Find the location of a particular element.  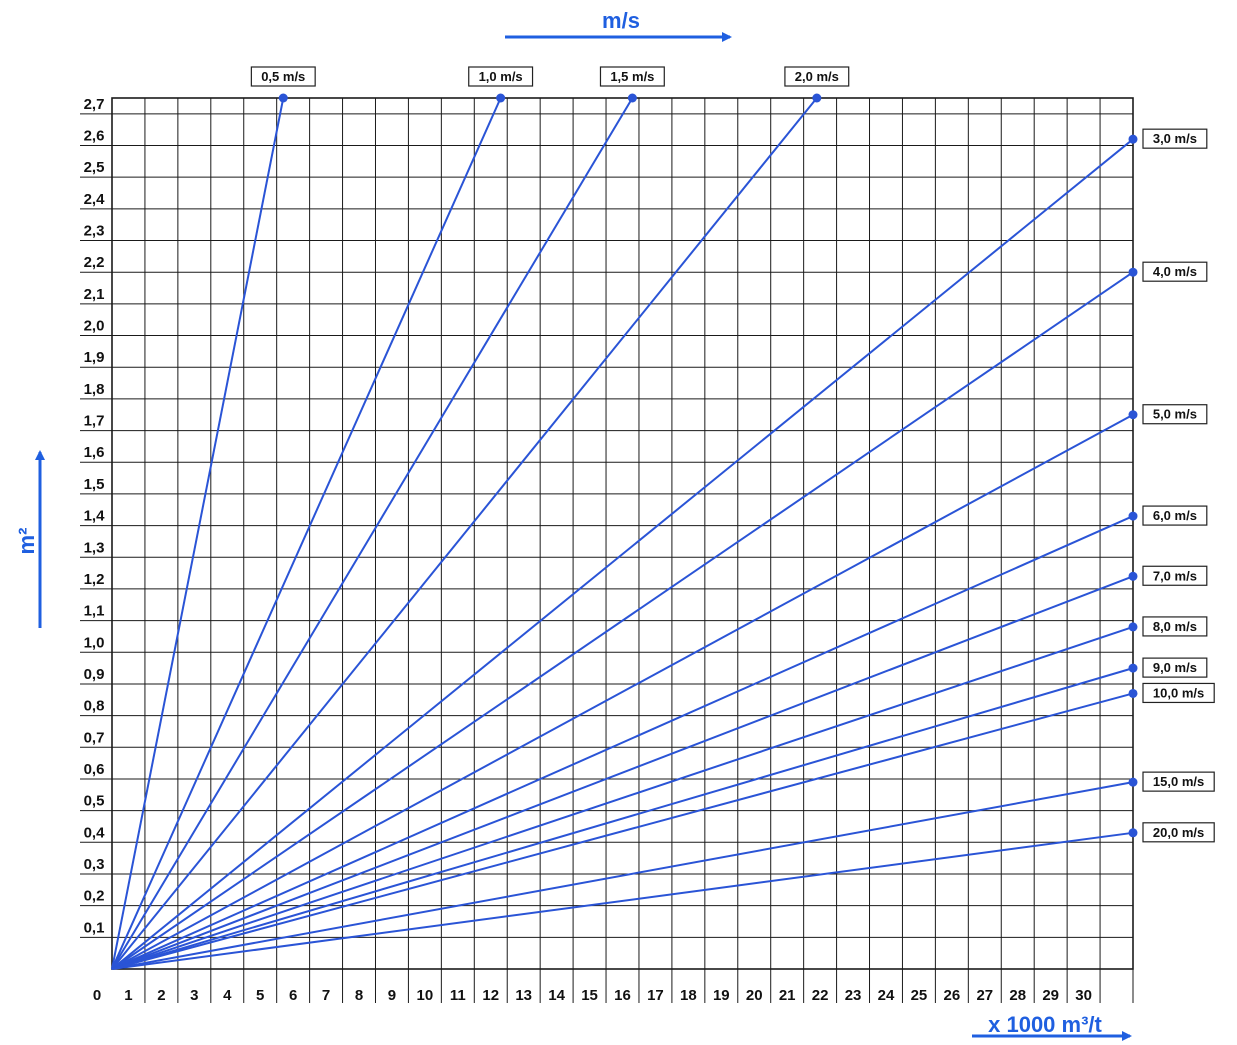

y-tick-label: 0,5 is located at coordinates (94, 801).